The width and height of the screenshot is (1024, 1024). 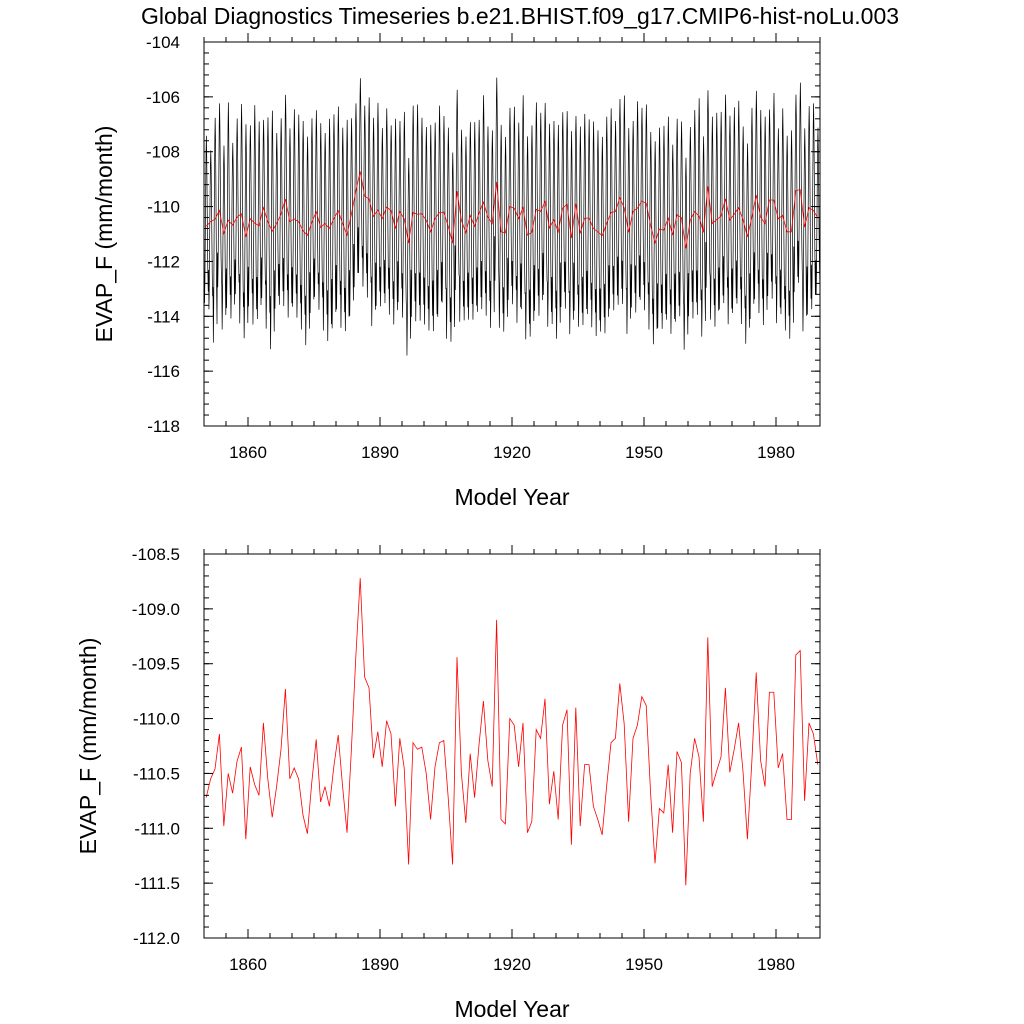 I want to click on annual-mean-line, so click(x=512, y=210).